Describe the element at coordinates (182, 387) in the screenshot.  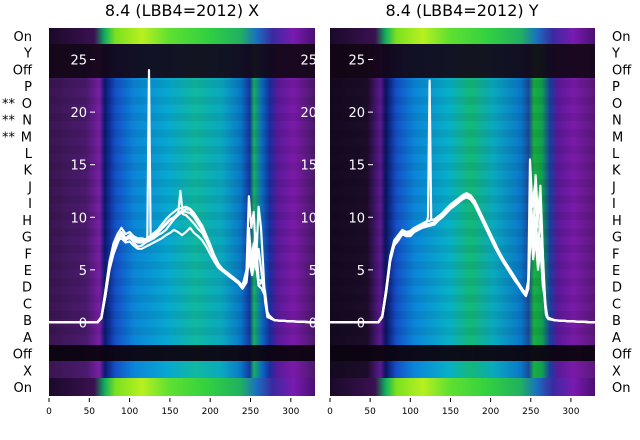
I see `heatmap-band-on-bottom` at that location.